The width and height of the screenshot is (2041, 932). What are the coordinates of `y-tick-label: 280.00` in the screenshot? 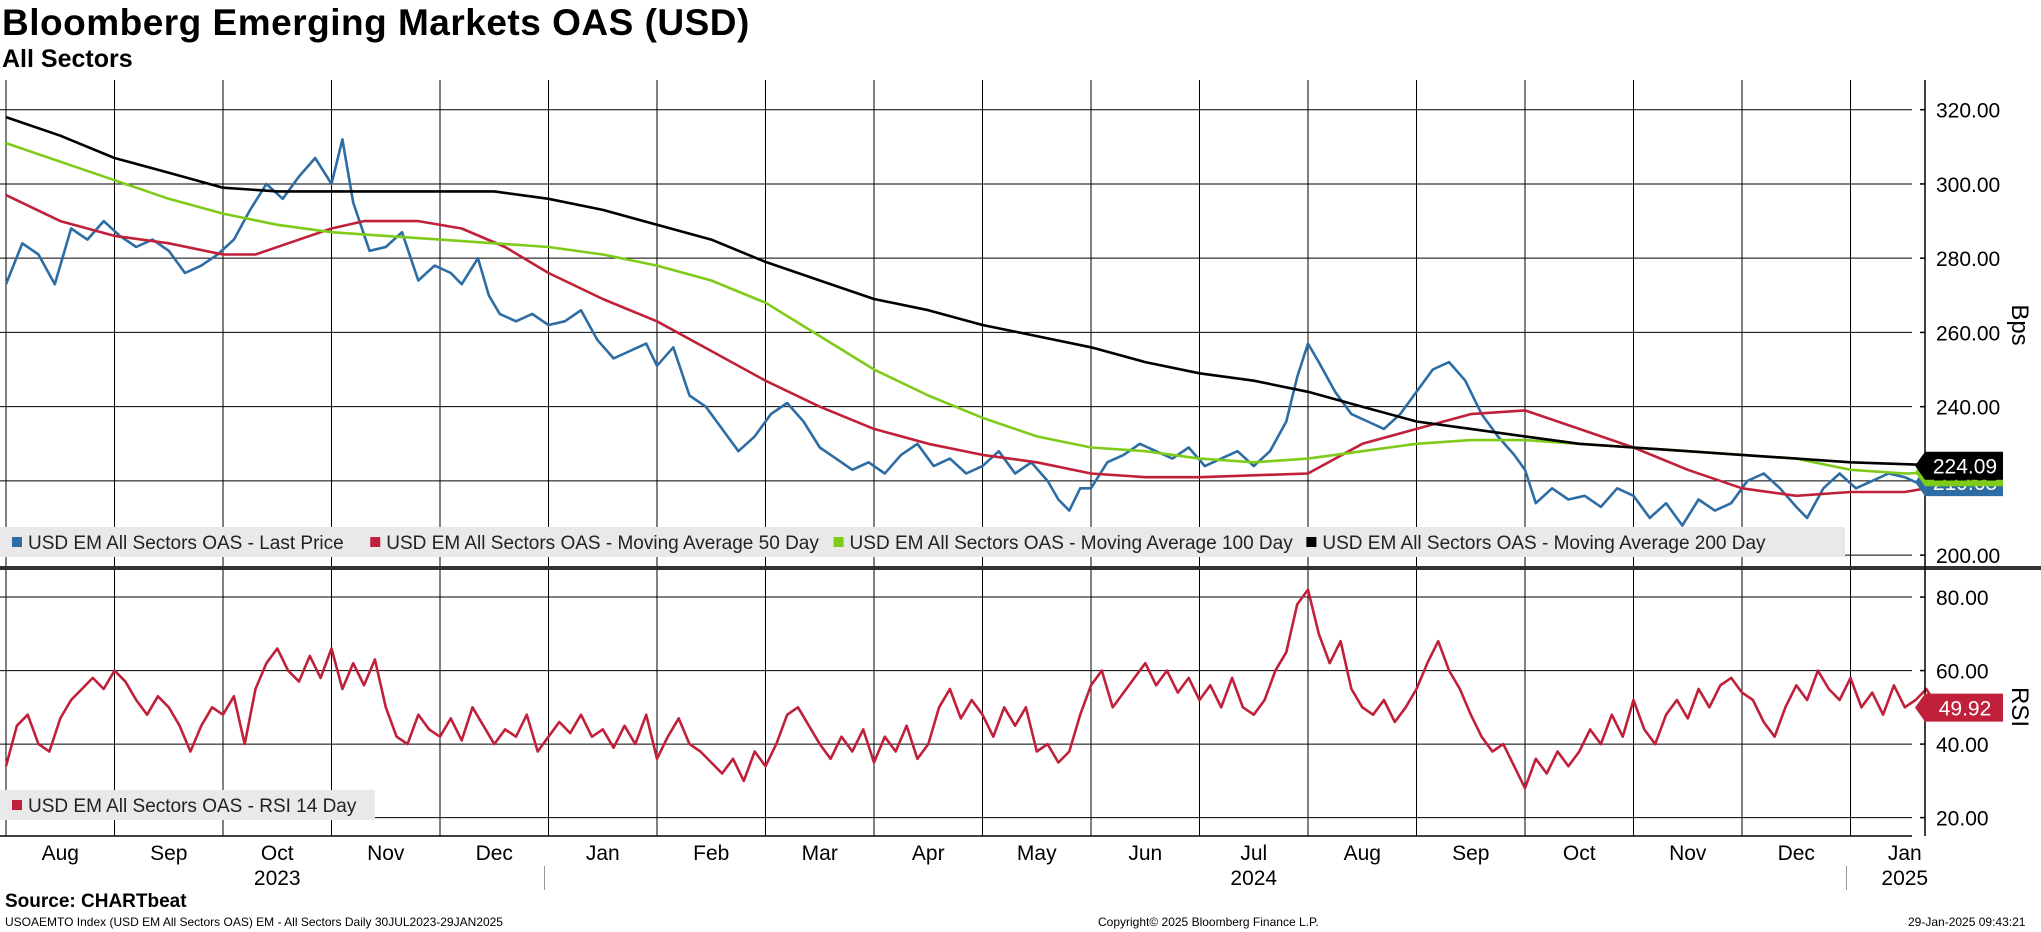 It's located at (1968, 259).